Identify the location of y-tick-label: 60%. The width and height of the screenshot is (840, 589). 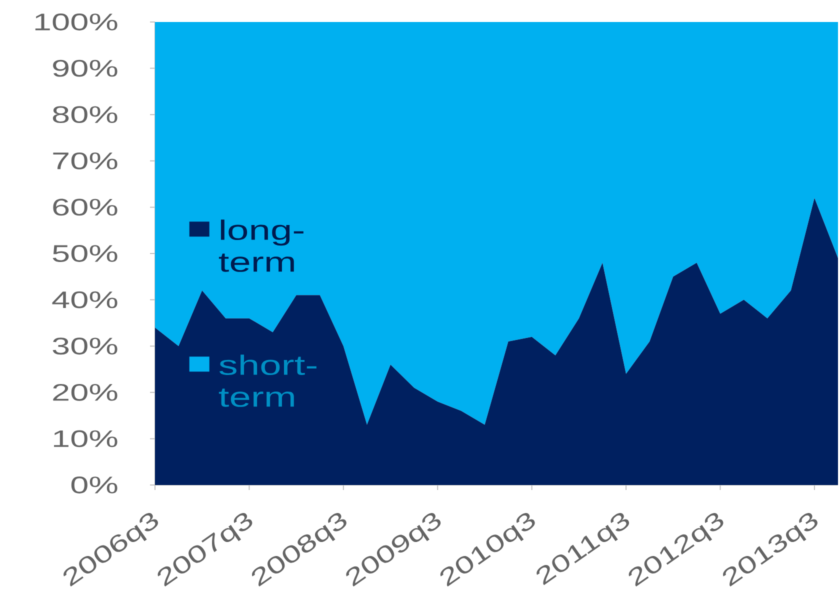
(85, 207).